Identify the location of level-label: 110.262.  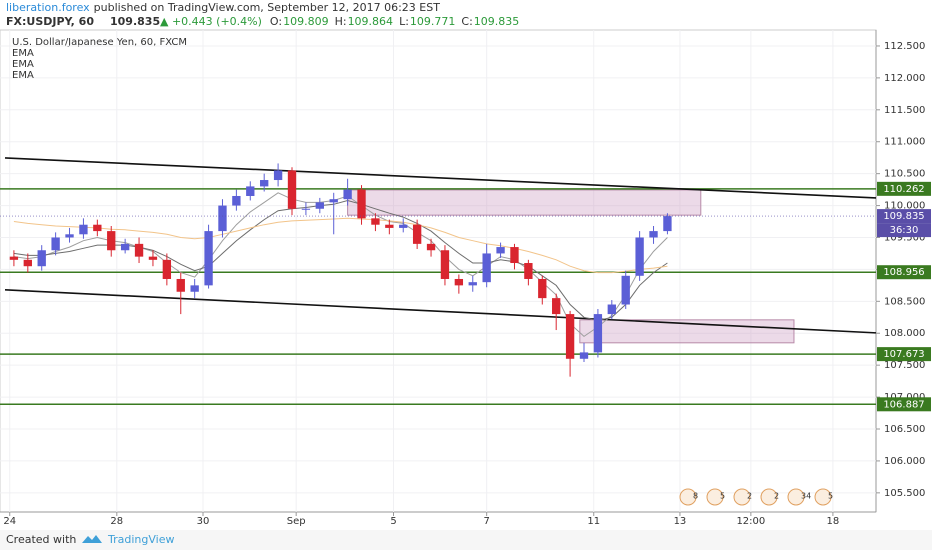
(903, 189).